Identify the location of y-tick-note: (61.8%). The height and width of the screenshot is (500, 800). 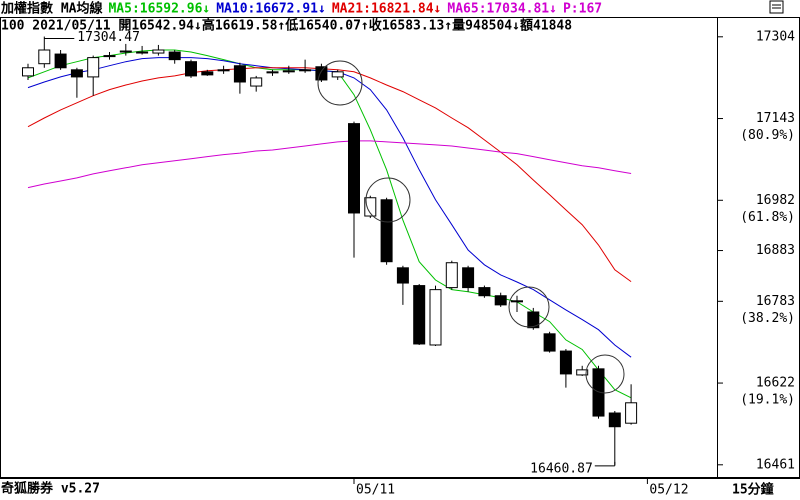
(767, 217).